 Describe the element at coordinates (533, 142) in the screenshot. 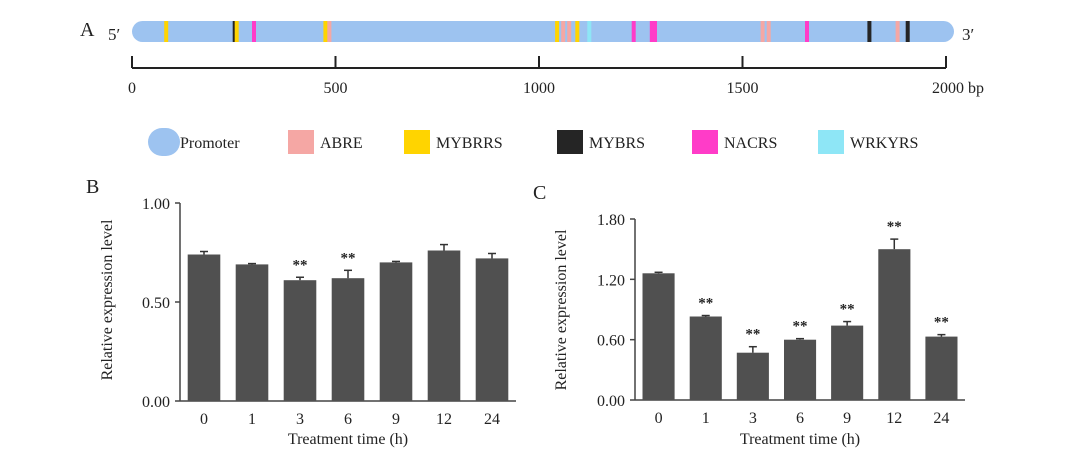

I see `legend: Promoter ABRE MYBRRS MYBRS NACRS WRKYRS` at that location.